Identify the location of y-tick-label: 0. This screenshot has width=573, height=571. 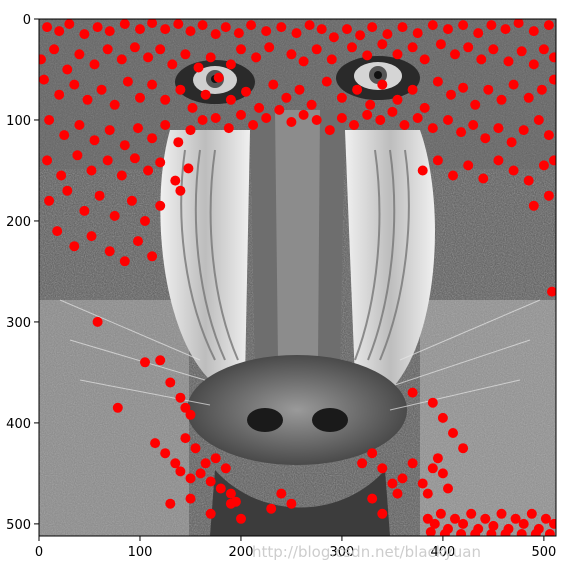
(27, 20).